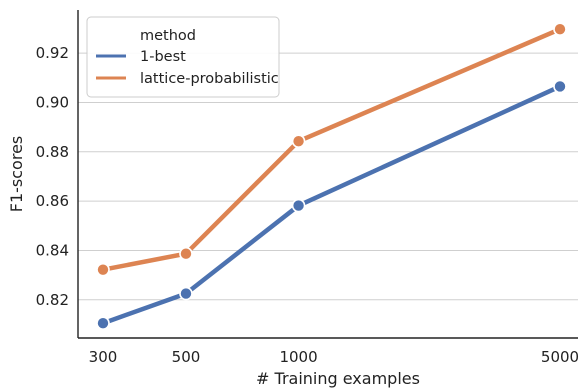  Describe the element at coordinates (52, 152) in the screenshot. I see `y-tick-label: 0.88` at that location.